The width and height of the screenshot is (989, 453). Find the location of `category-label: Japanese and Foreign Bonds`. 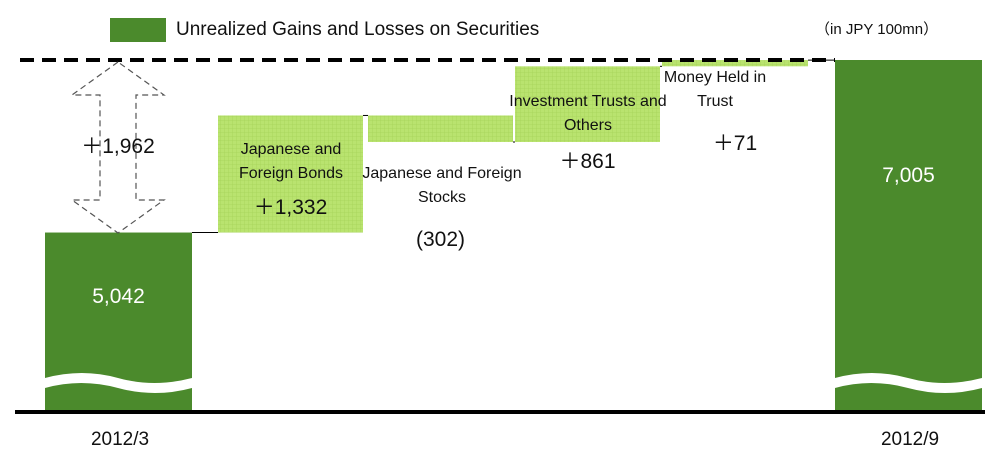

category-label: Japanese and Foreign Bonds is located at coordinates (291, 161).